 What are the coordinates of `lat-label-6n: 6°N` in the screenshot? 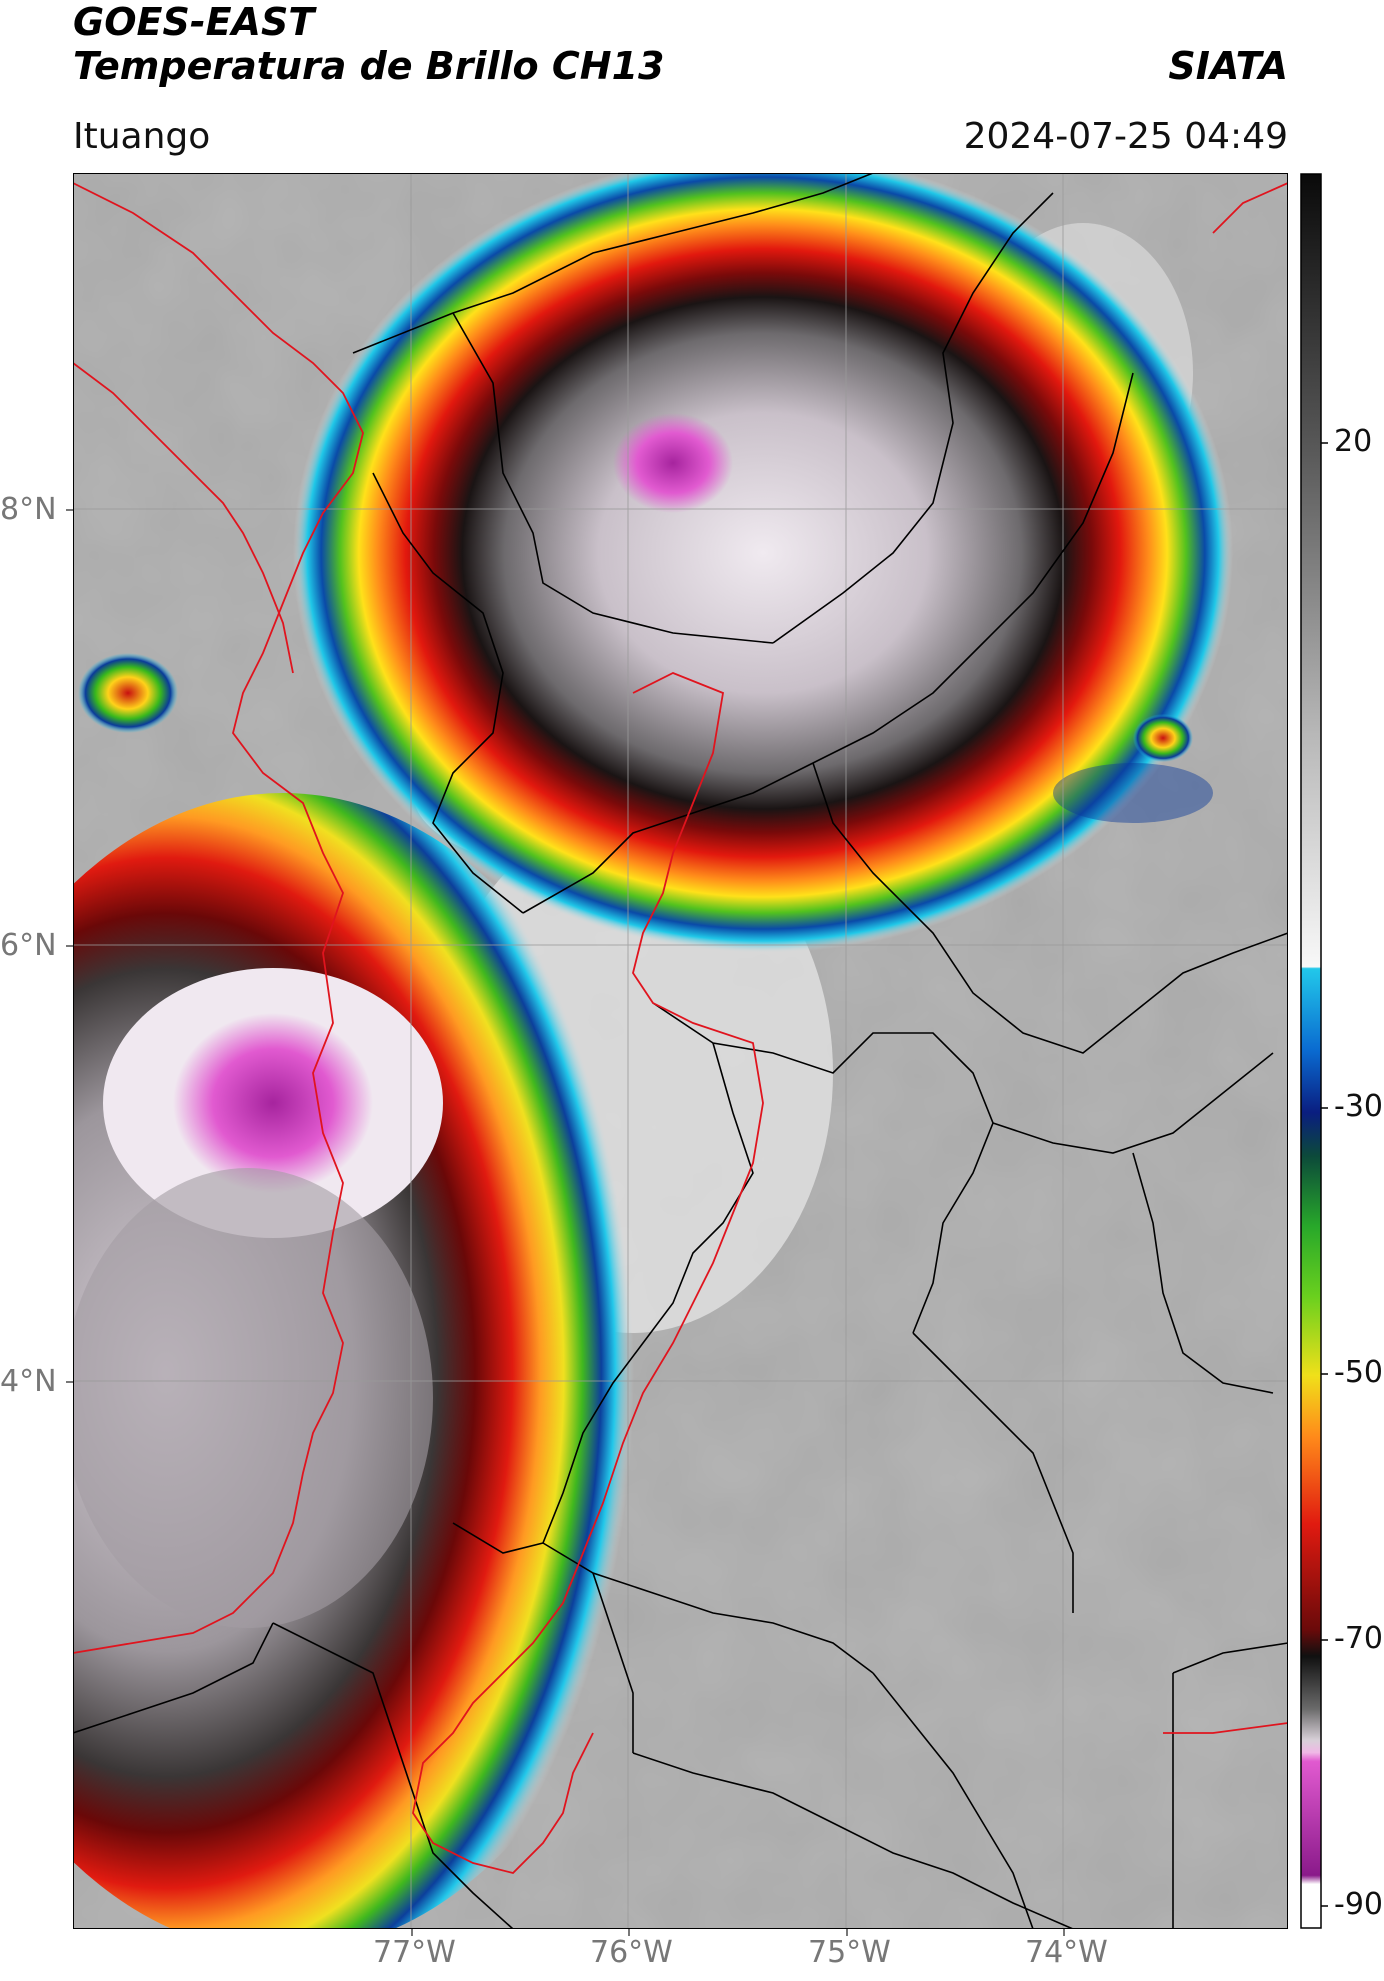 It's located at (28, 945).